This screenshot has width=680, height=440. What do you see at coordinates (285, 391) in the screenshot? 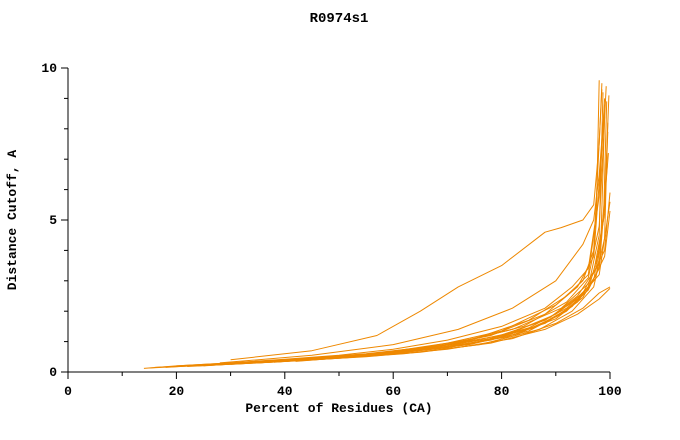
I see `x-tick-label: 40` at bounding box center [285, 391].